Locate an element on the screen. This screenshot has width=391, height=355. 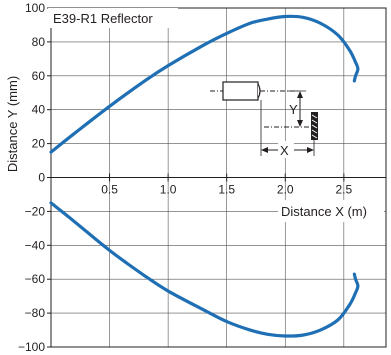
y-dimension-arrow-bottom is located at coordinates (300, 123).